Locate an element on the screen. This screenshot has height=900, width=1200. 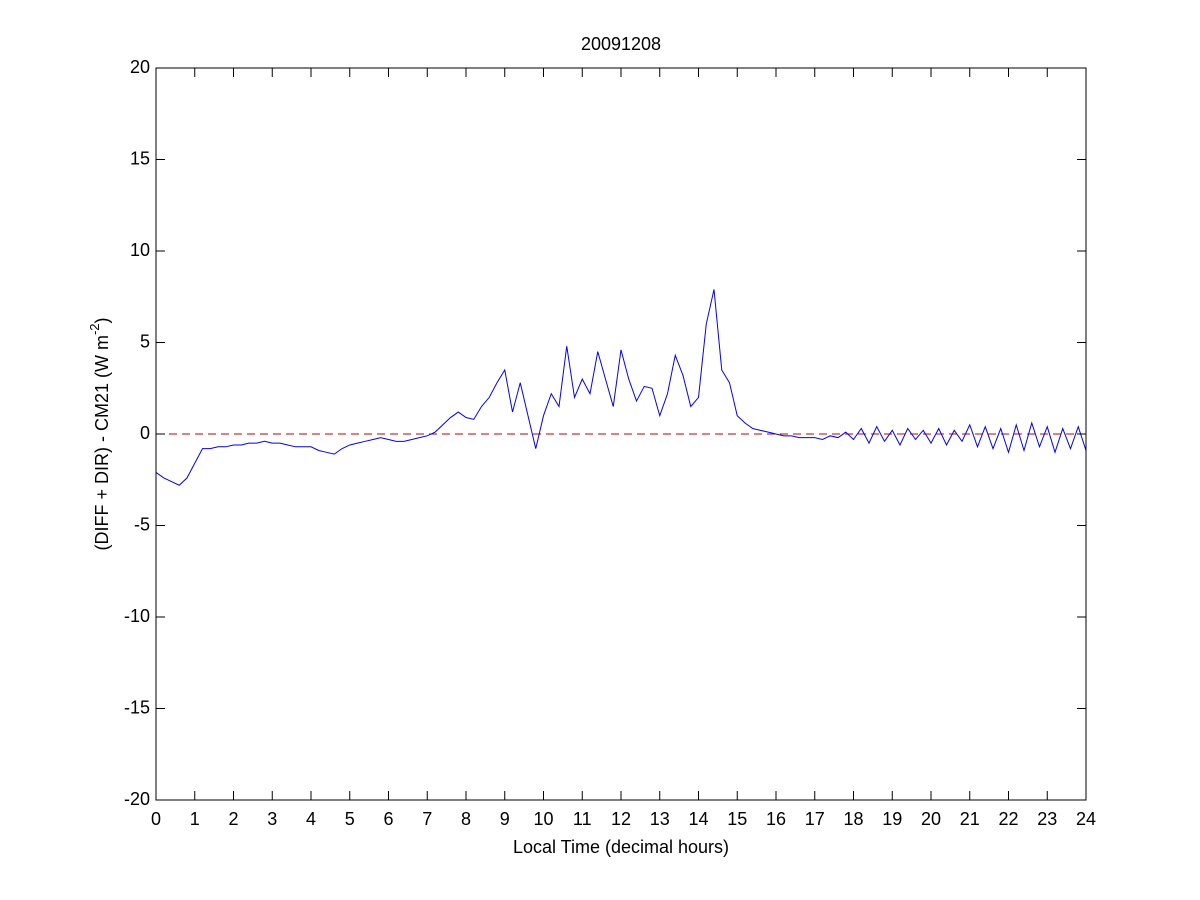
x-tick-label: 16 is located at coordinates (776, 819).